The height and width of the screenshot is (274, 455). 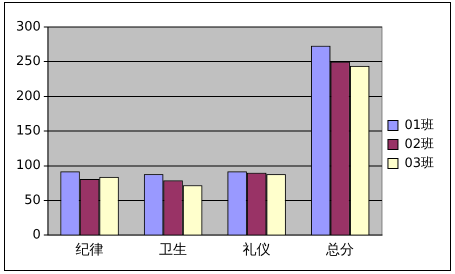 What do you see at coordinates (28, 130) in the screenshot?
I see `y-tick-label: 150` at bounding box center [28, 130].